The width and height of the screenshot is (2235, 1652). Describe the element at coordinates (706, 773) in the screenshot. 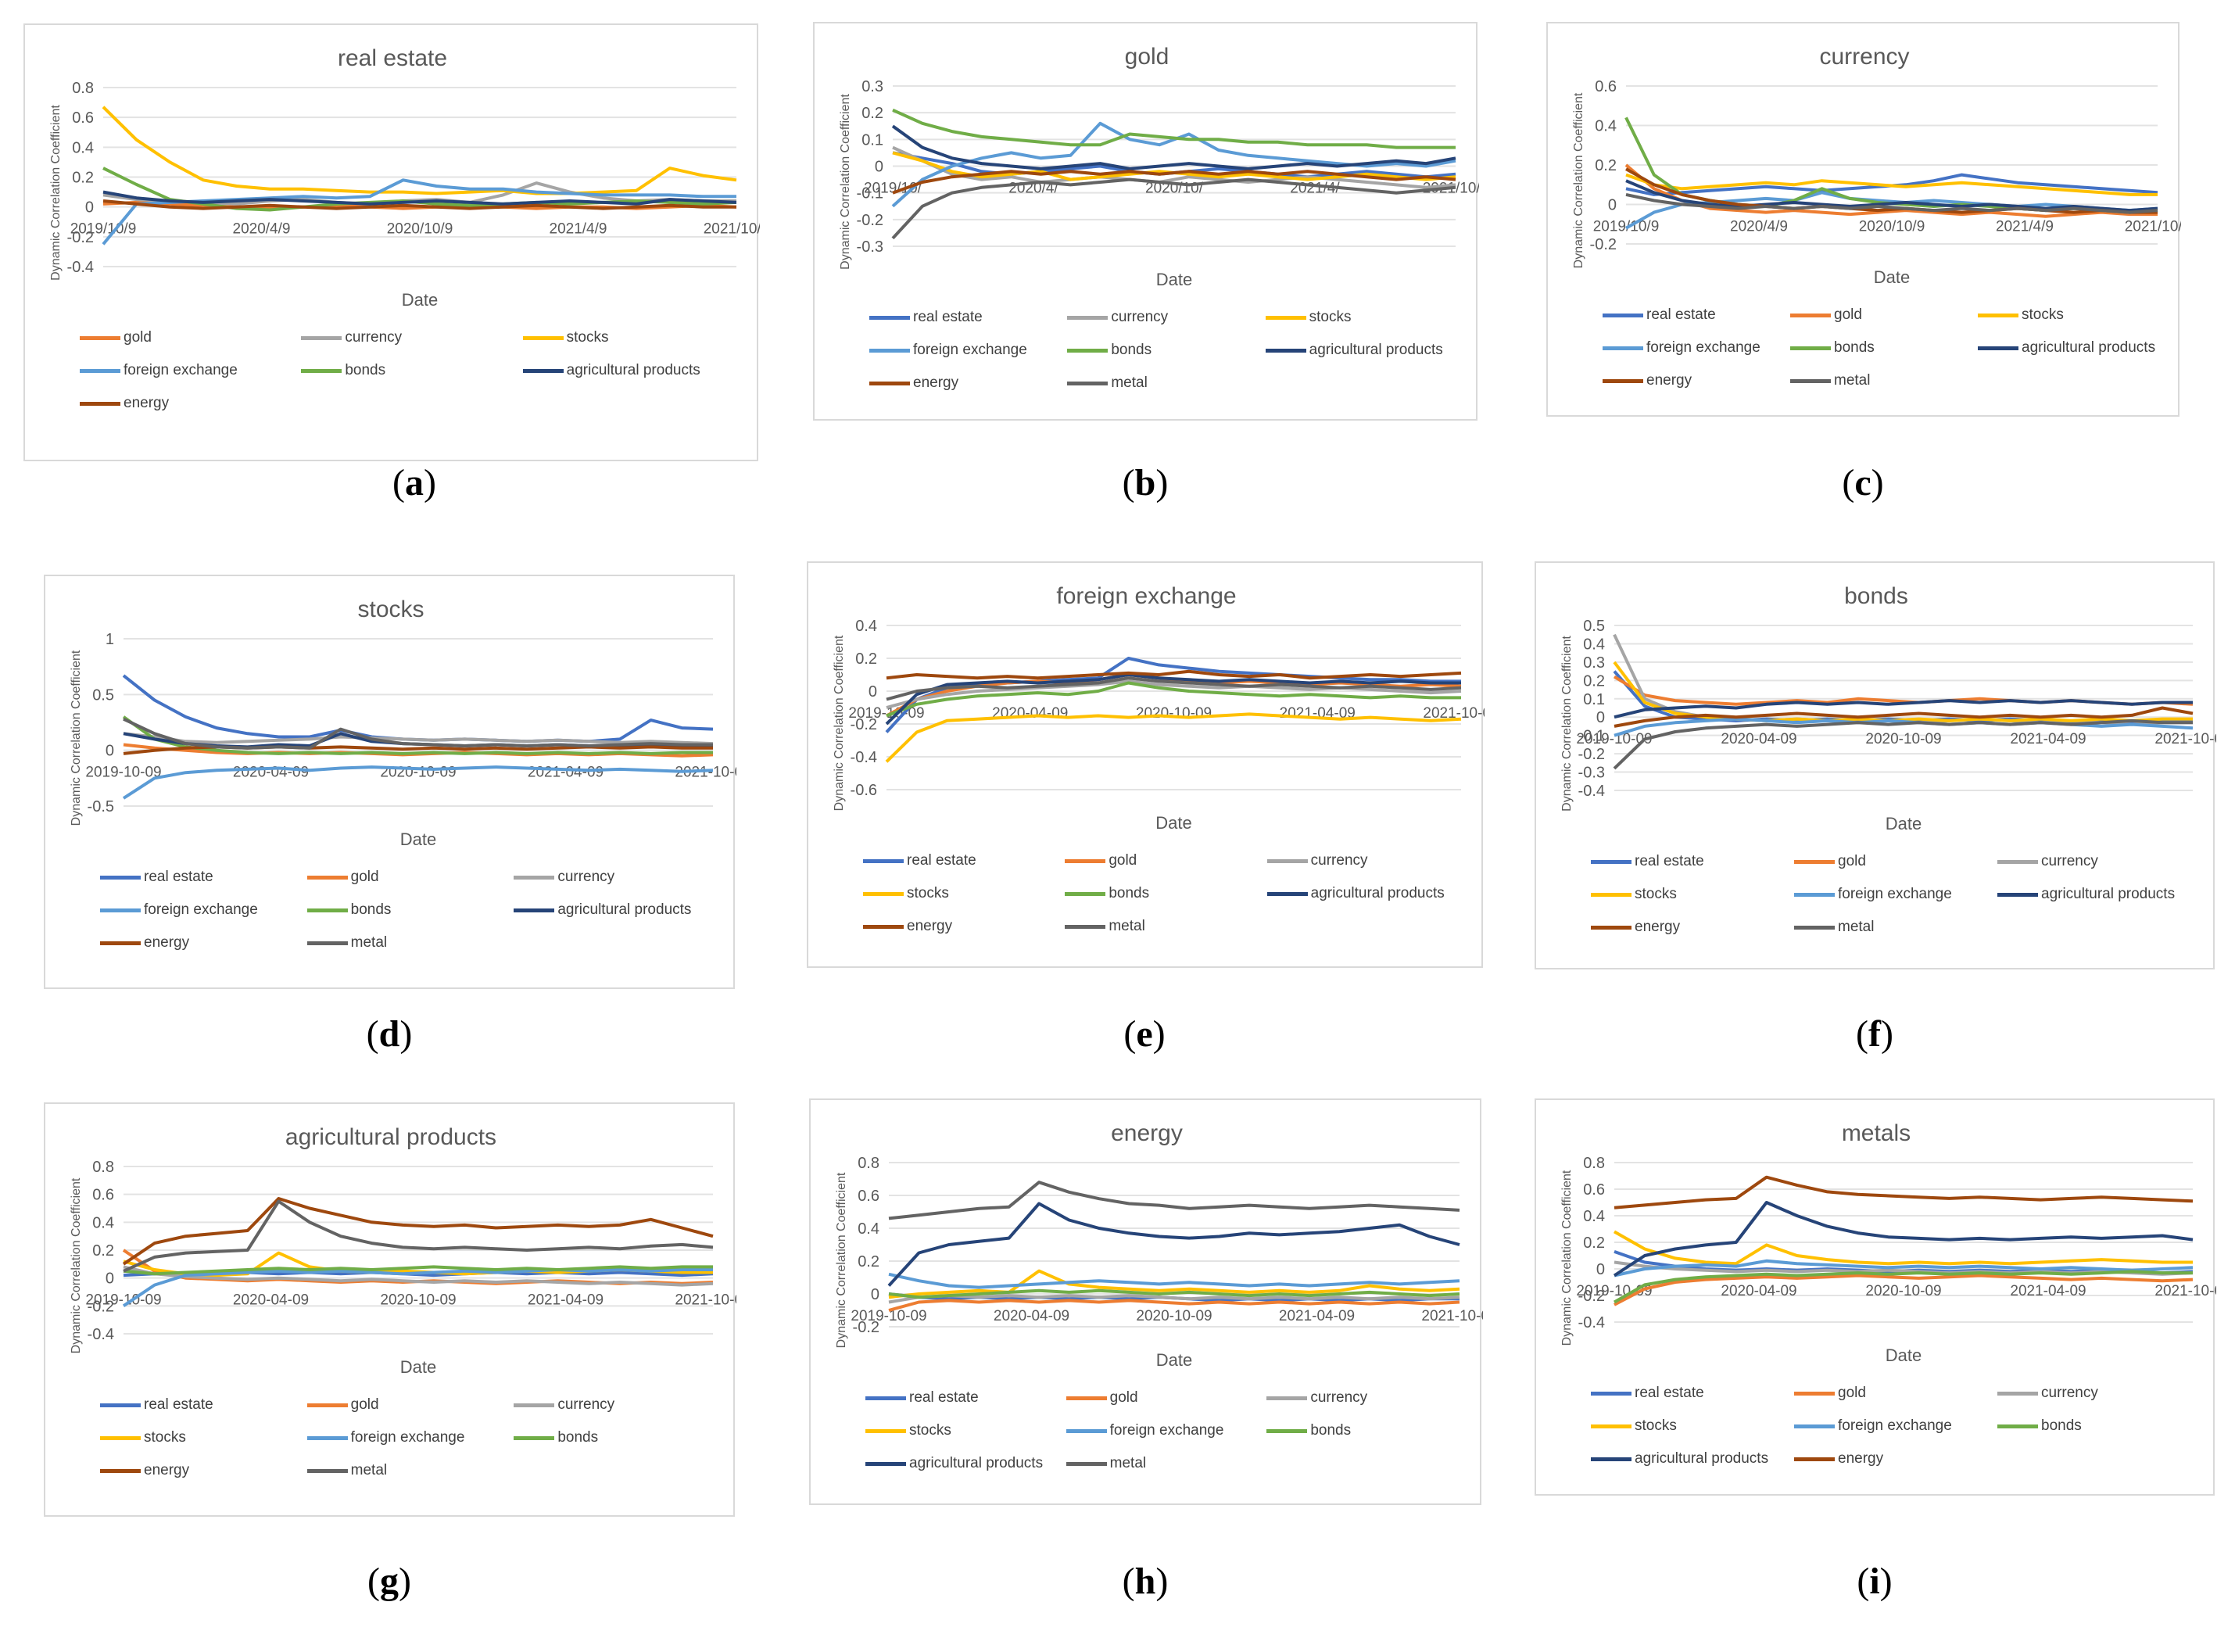

I see `x-tick-label: 2021-10-09` at that location.